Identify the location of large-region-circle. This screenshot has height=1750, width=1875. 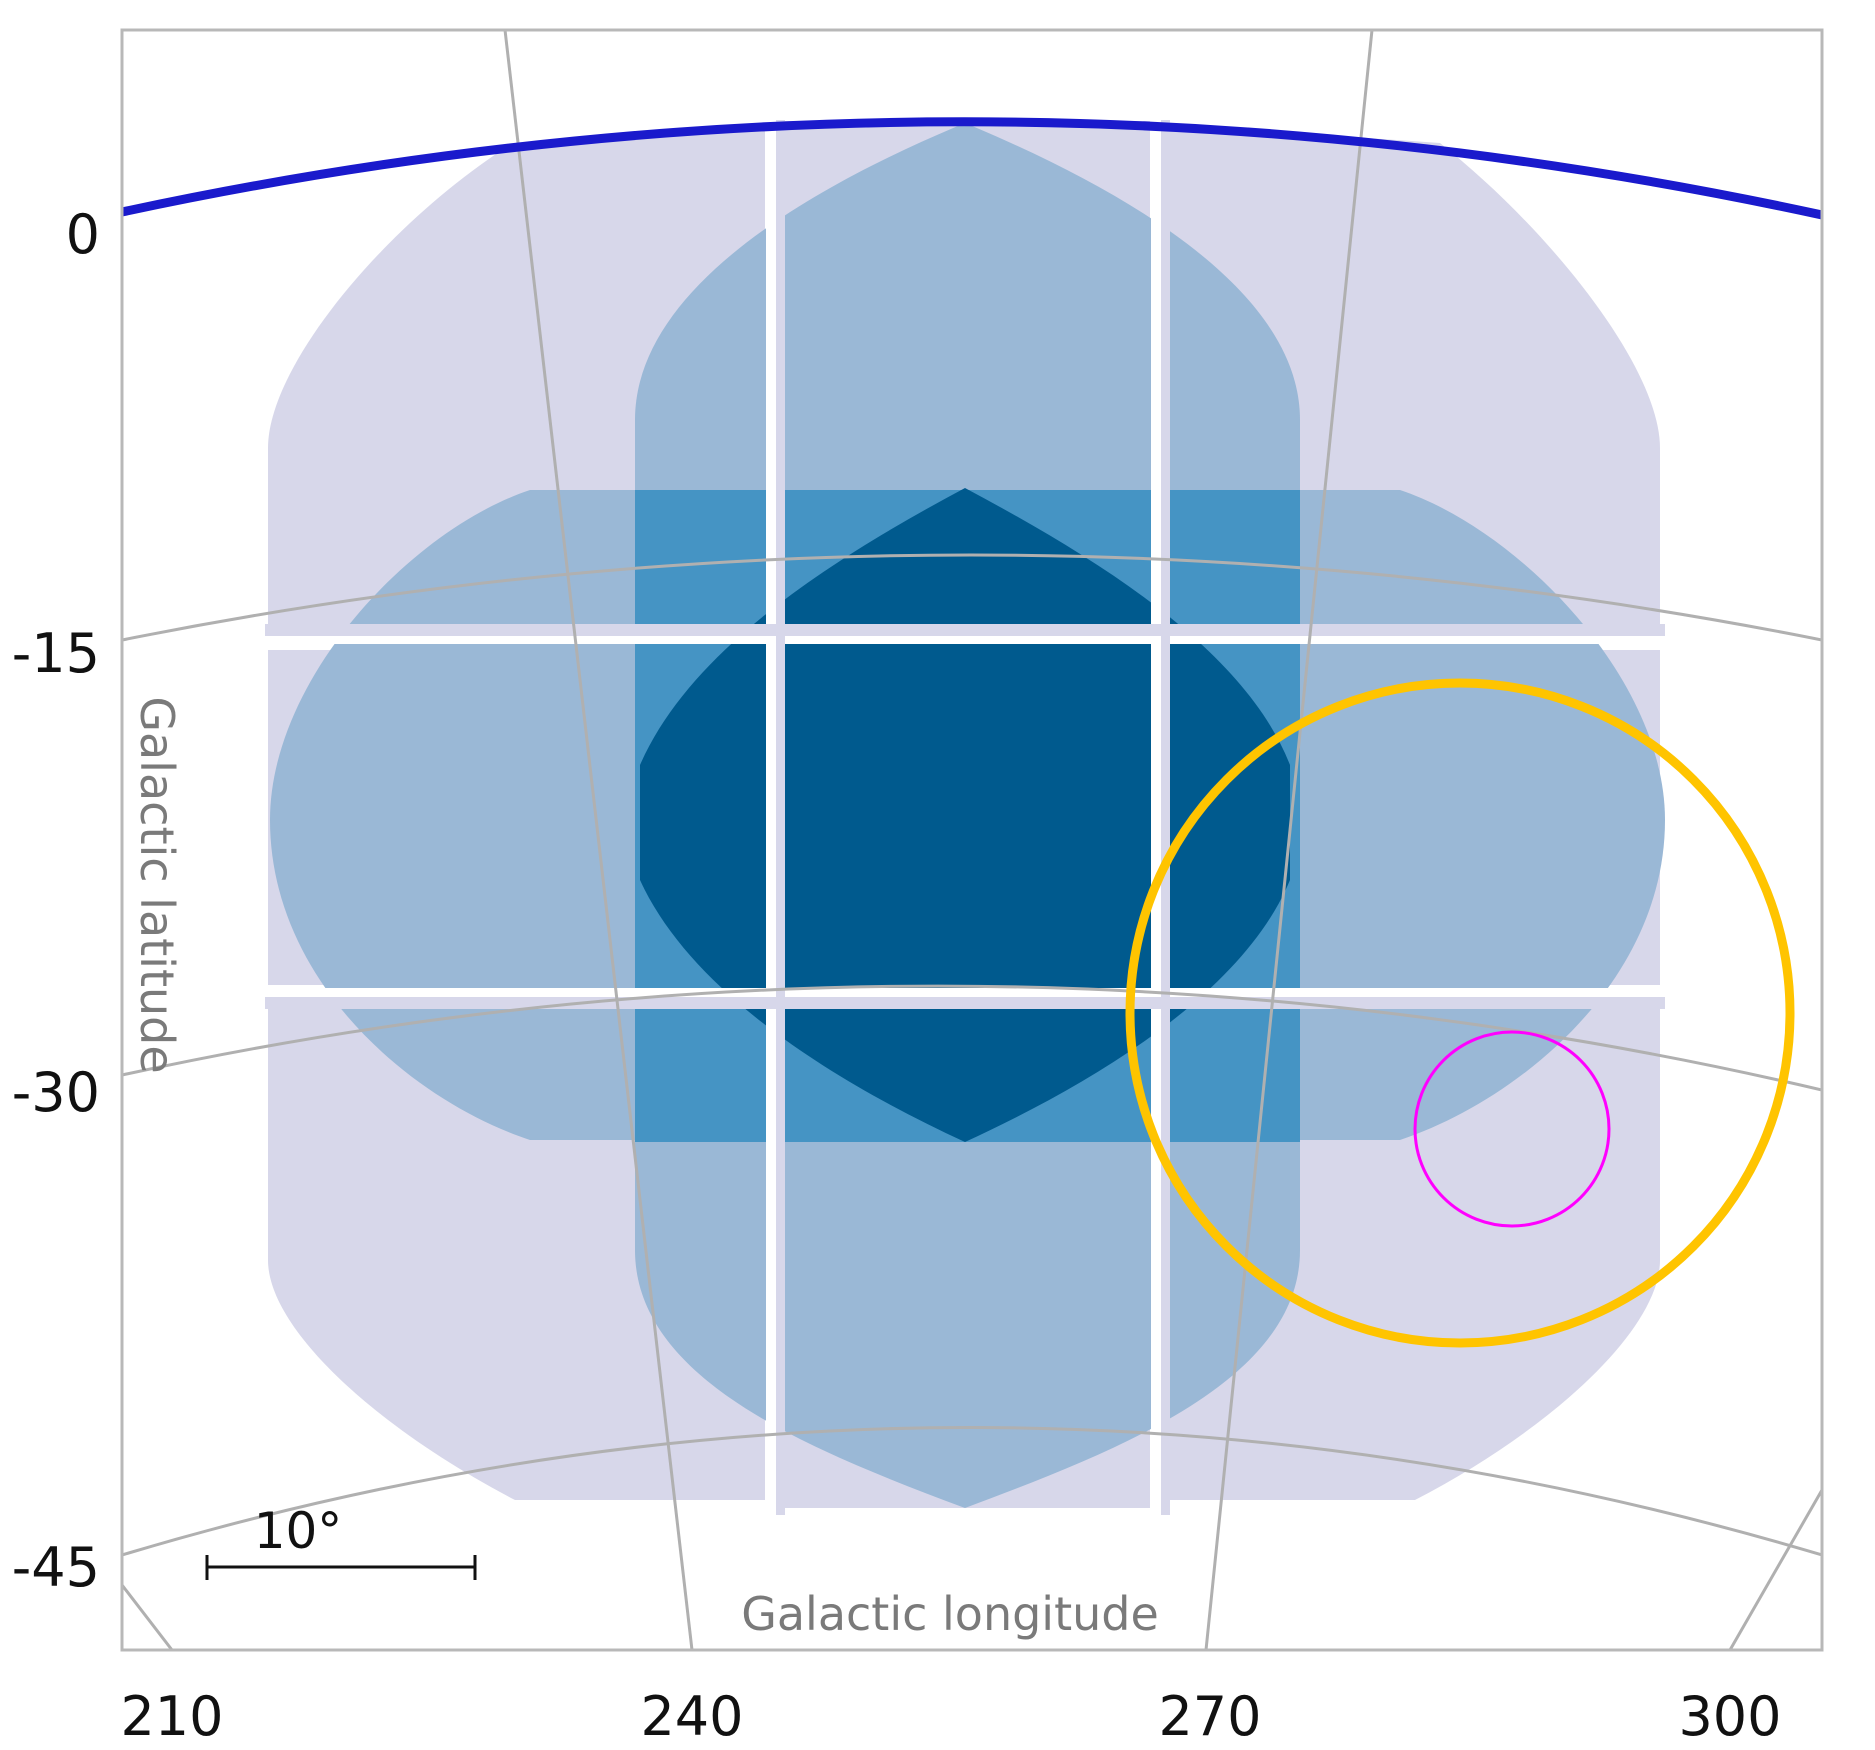
(1460, 1013).